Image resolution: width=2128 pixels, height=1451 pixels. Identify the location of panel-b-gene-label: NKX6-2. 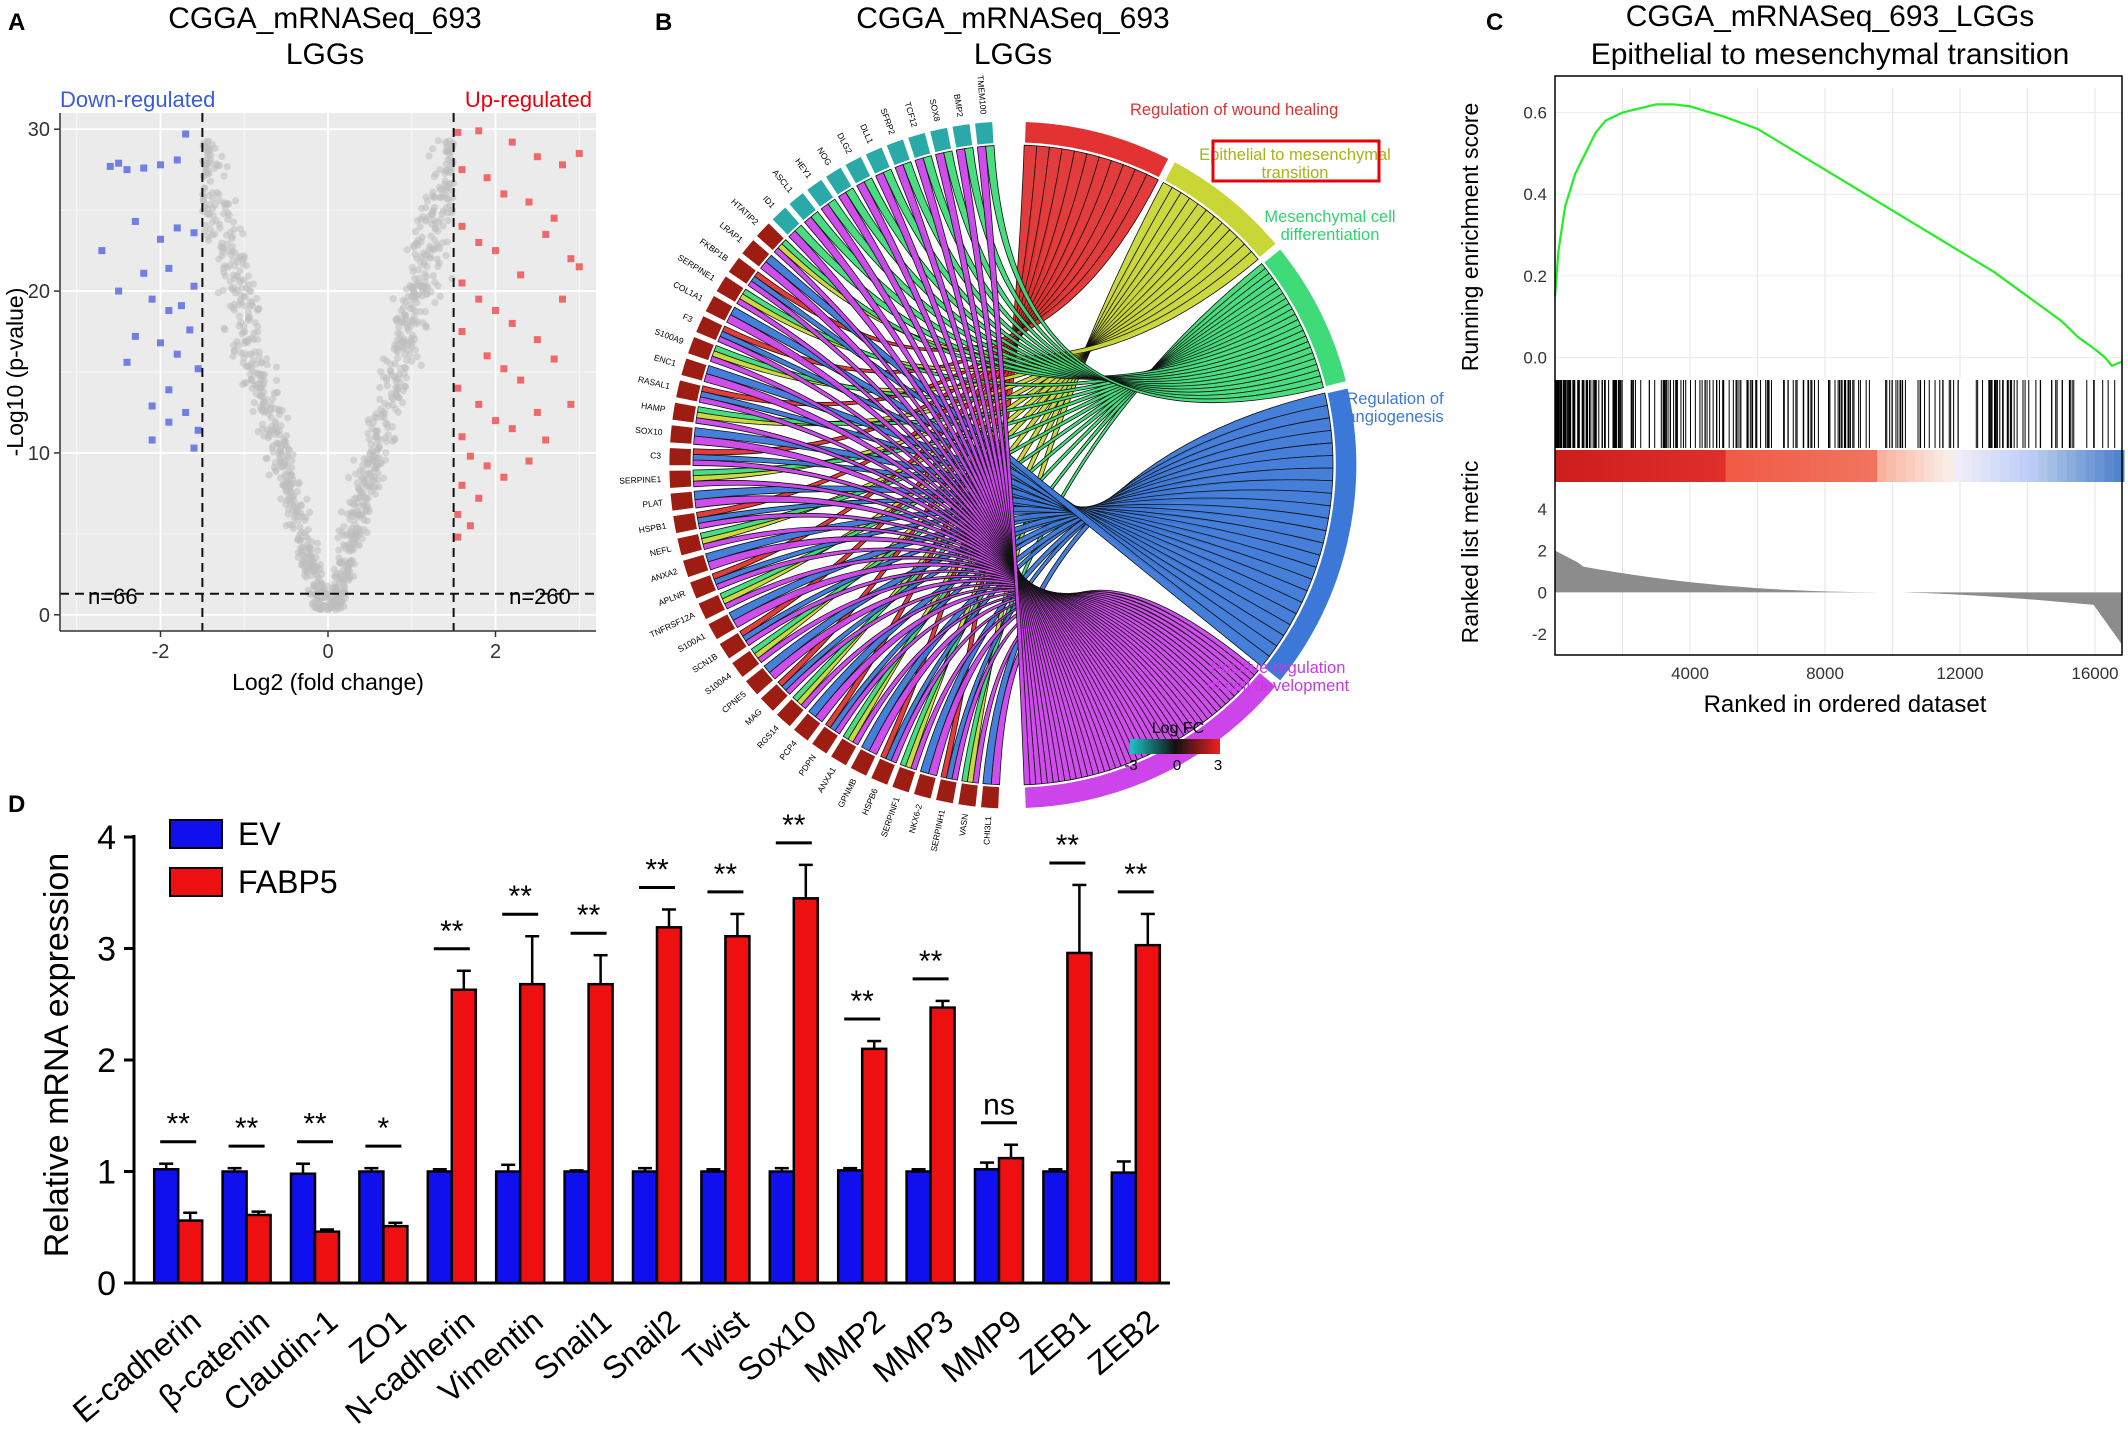
(916, 819).